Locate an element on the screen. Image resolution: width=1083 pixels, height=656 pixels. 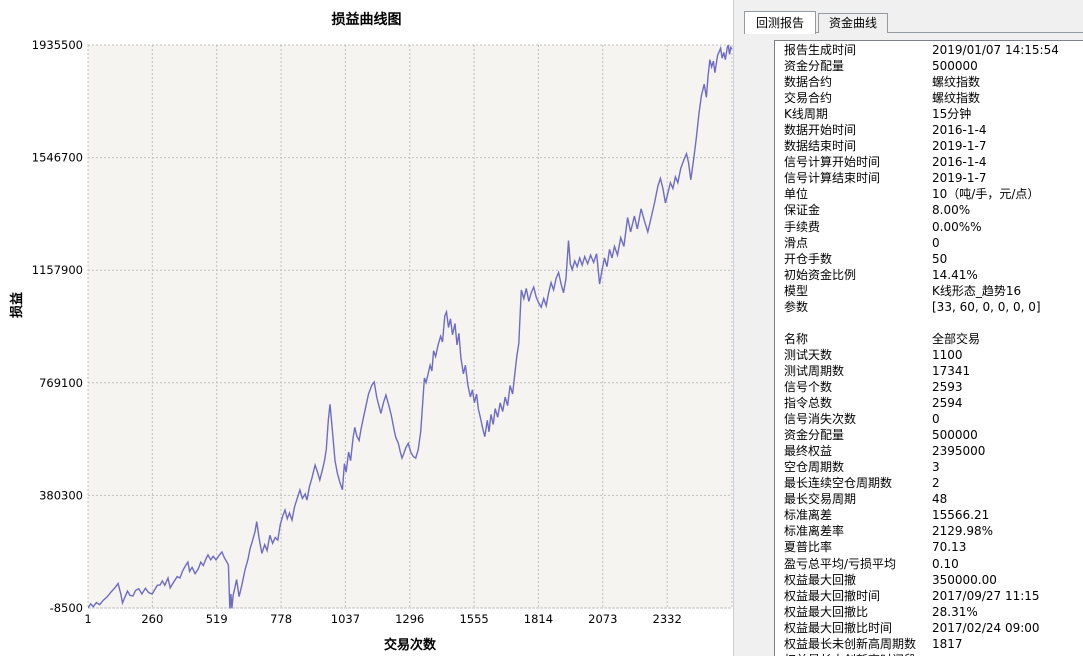
report-row: 单位 10（吨/手，元/点） is located at coordinates (933, 195).